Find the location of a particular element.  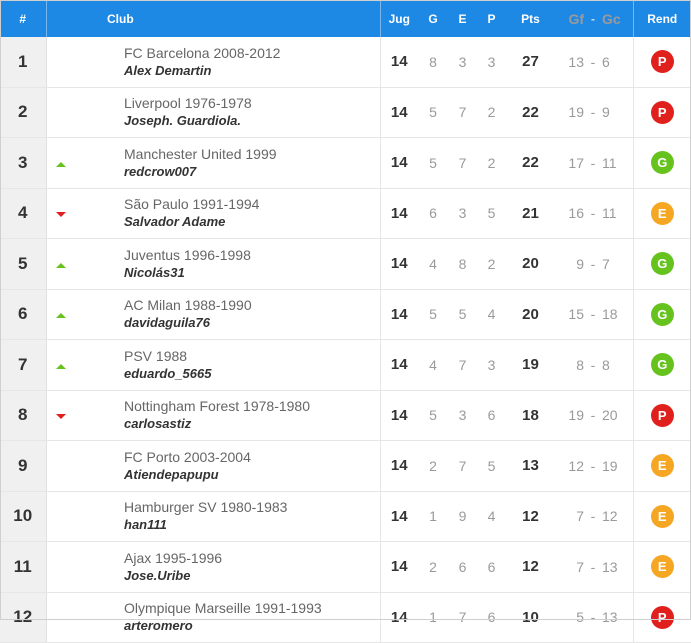

club-name: Liverpool 1976-1978 is located at coordinates (188, 103).